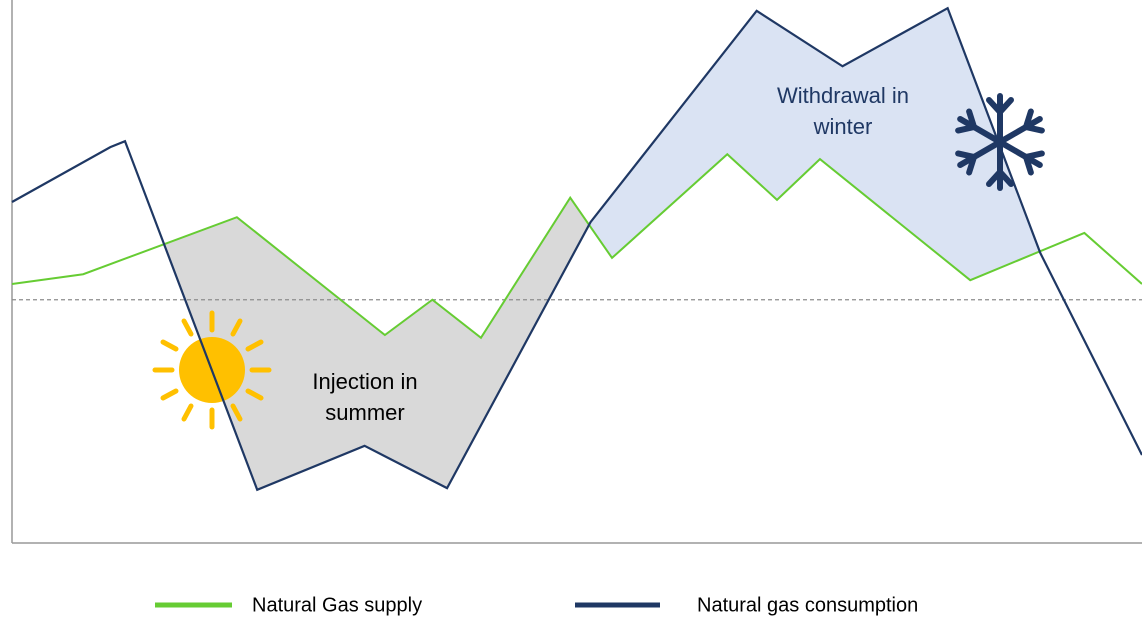 The height and width of the screenshot is (626, 1142). What do you see at coordinates (337, 605) in the screenshot?
I see `legend-label: Natural Gas supply` at bounding box center [337, 605].